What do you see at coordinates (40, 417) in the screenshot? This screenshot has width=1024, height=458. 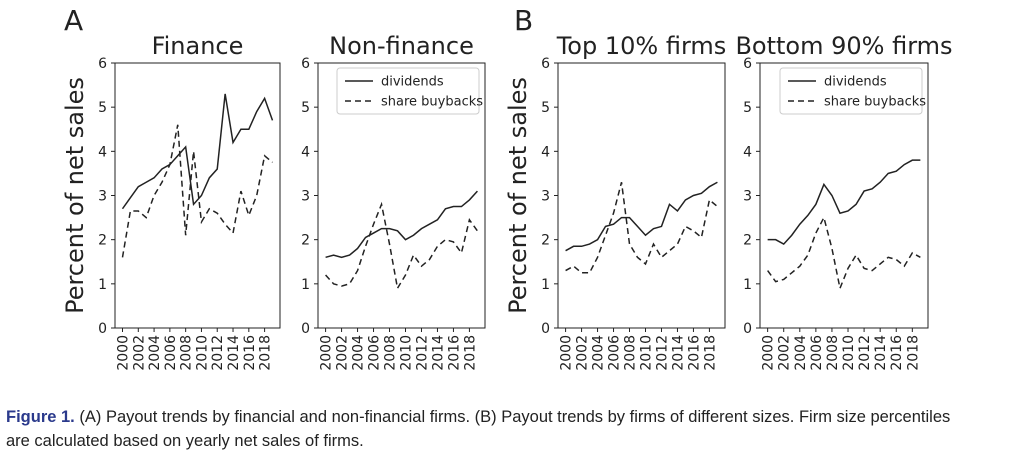 I see `caption-label: Figure 1.` at bounding box center [40, 417].